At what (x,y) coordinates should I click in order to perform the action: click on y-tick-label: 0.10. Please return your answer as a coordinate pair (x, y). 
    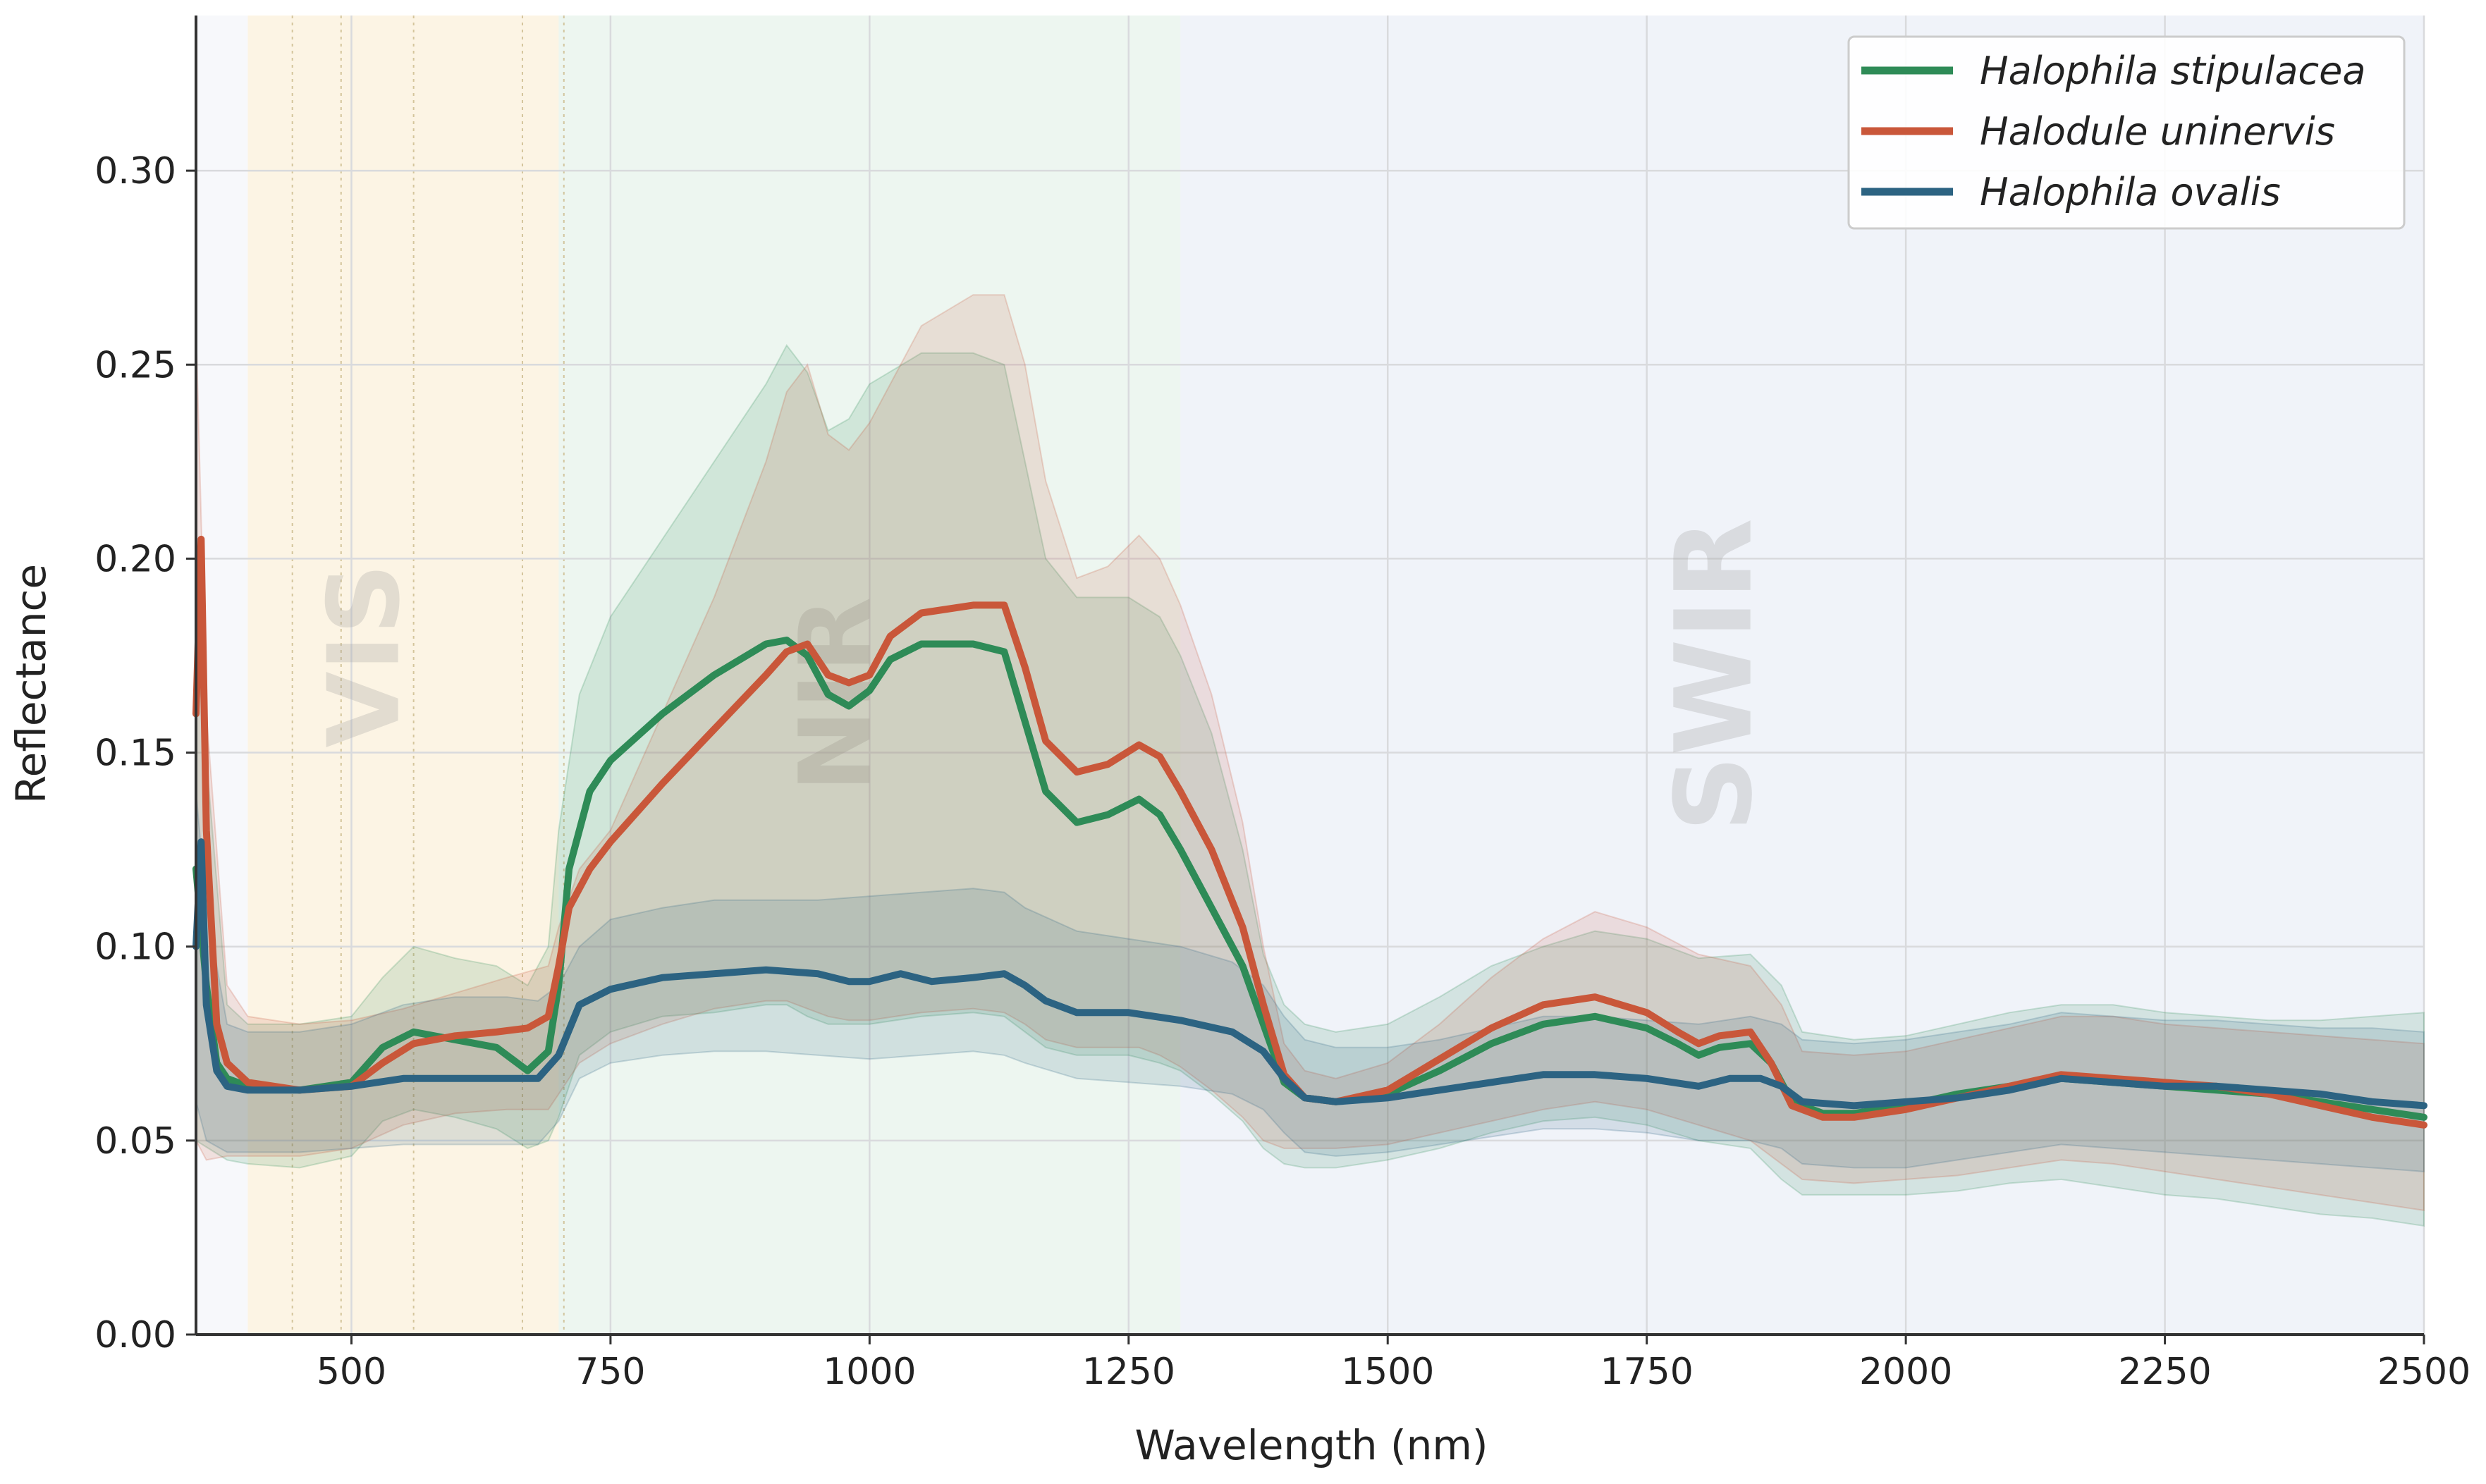
    Looking at the image, I should click on (135, 947).